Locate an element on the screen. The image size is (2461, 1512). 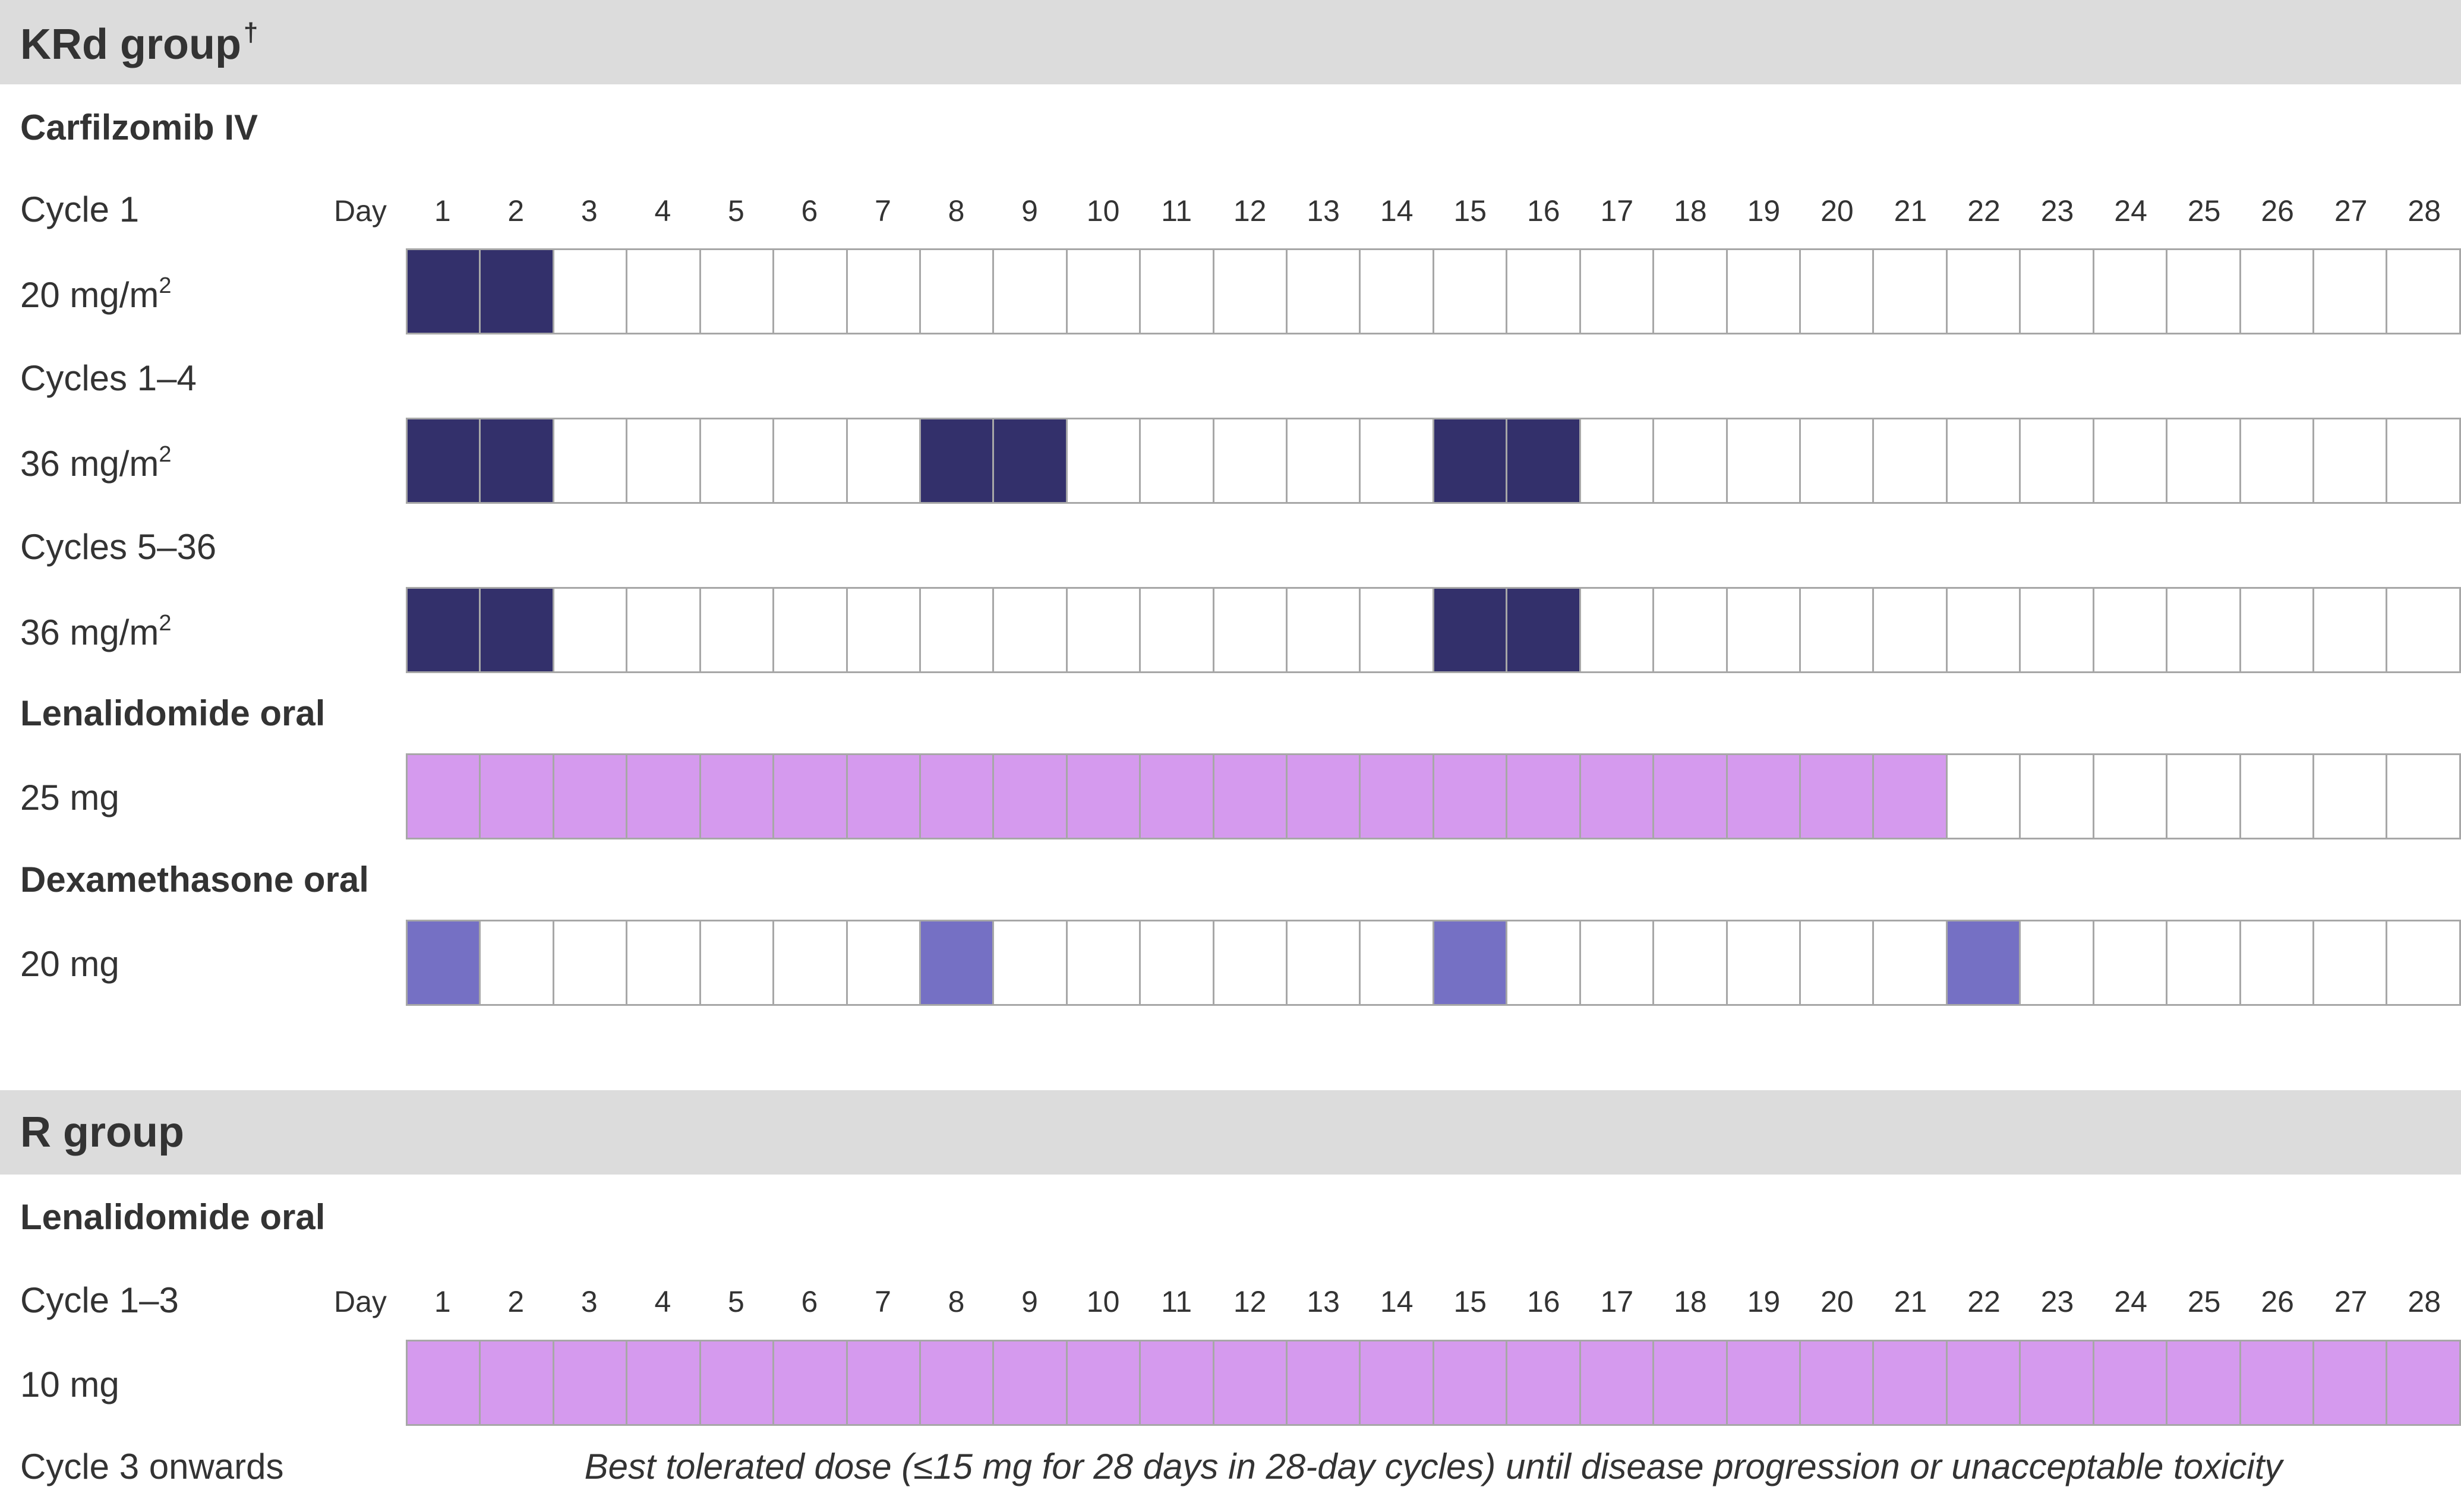
r-group-header: R group is located at coordinates (1230, 1132).